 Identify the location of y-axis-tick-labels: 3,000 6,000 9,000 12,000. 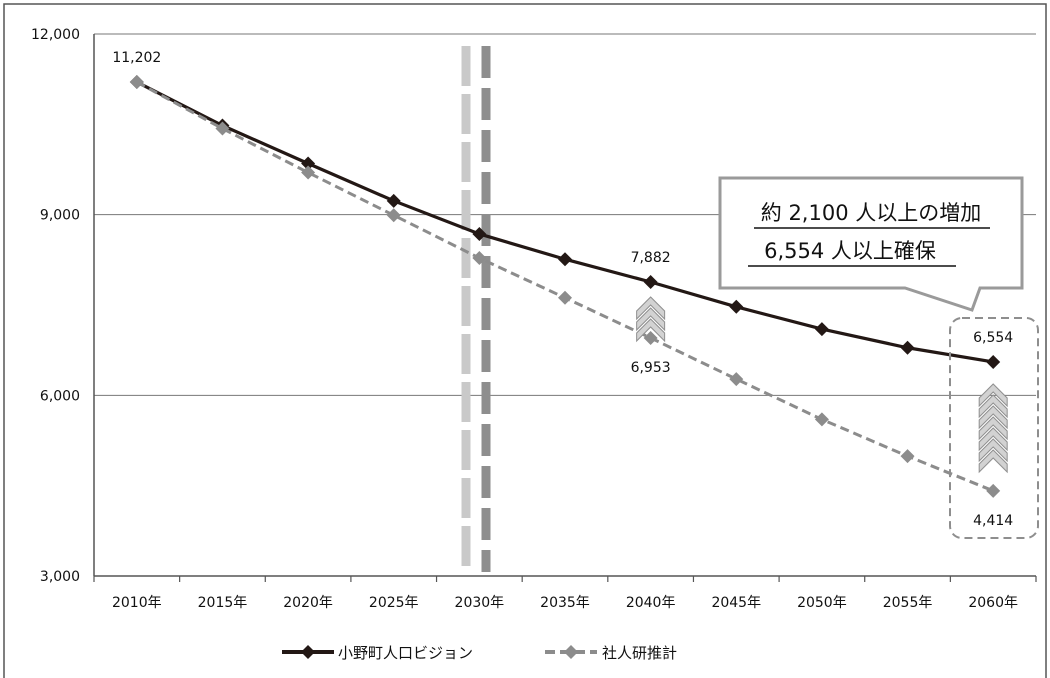
(55, 306).